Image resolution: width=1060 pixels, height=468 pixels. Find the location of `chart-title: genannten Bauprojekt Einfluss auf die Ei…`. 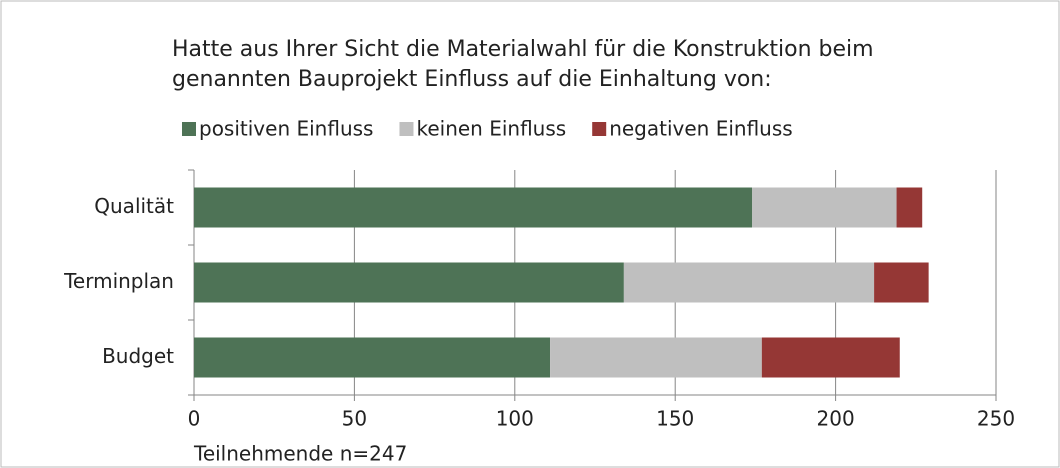

chart-title: genannten Bauprojekt Einfluss auf die Ei… is located at coordinates (472, 79).